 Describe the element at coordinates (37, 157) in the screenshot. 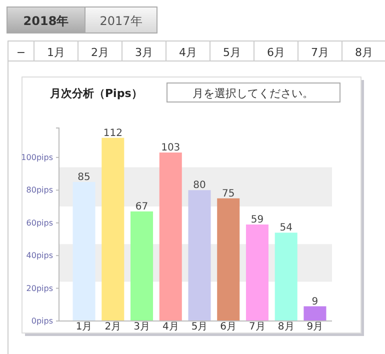

I see `y-tick-label: 100pips` at that location.